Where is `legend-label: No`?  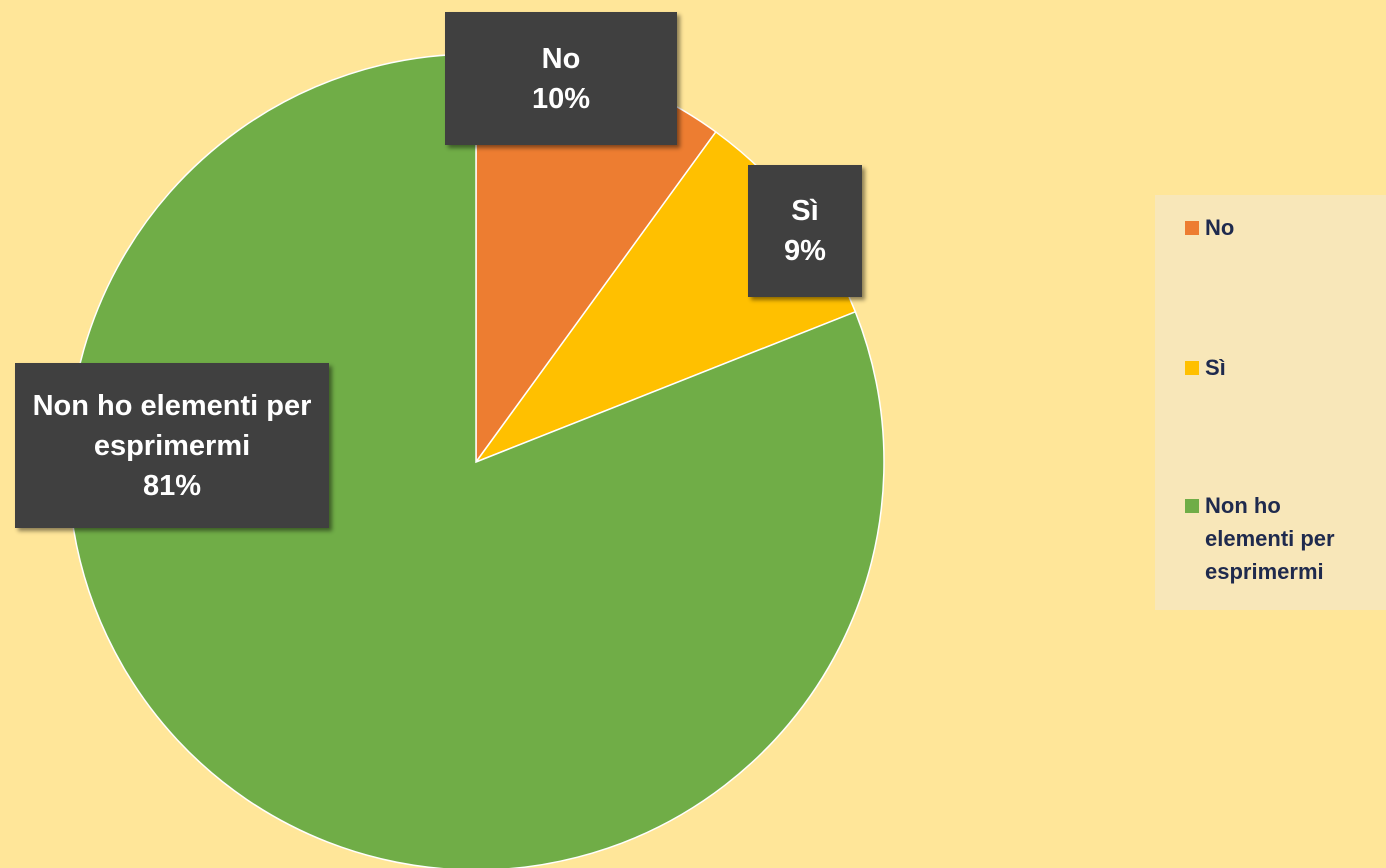 legend-label: No is located at coordinates (1220, 227).